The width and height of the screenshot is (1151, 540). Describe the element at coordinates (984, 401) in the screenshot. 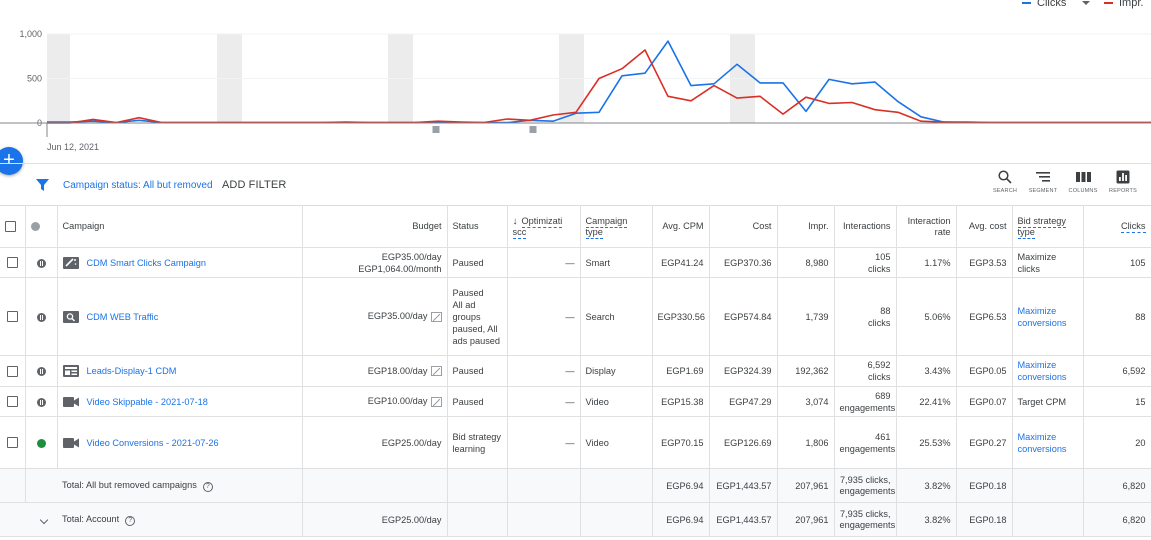

I see `avg-cost-cell: EGP0.07` at that location.